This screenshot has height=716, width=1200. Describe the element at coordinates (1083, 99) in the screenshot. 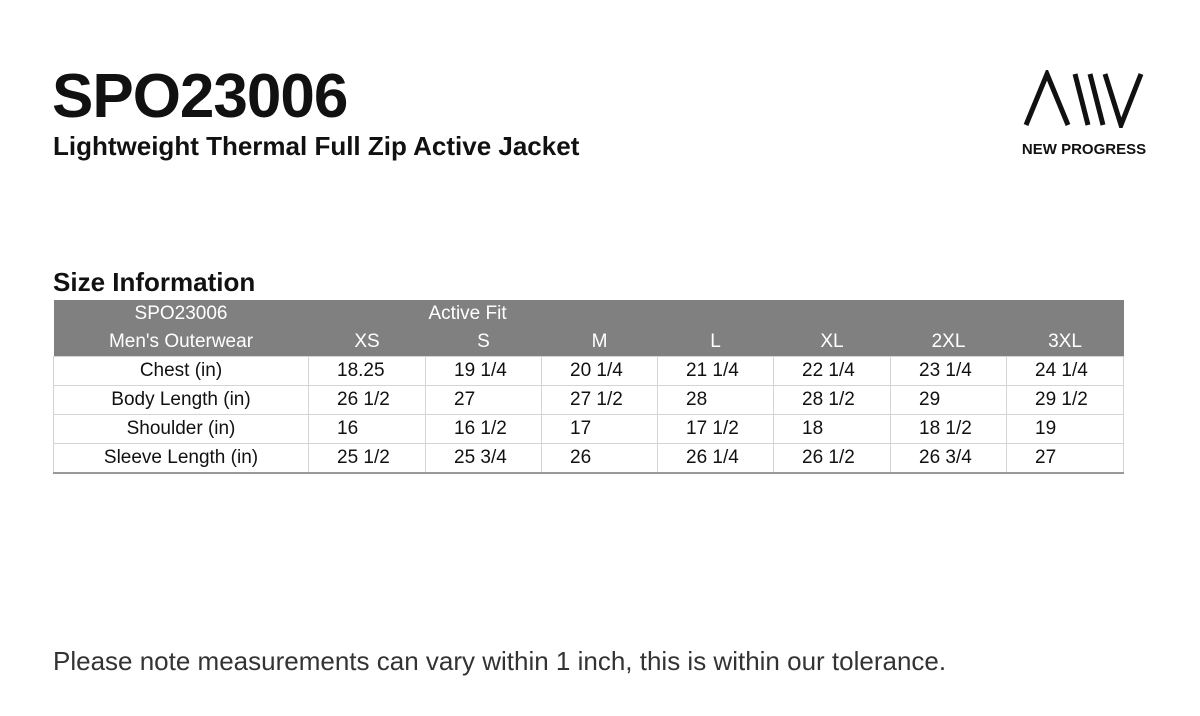

I see `logo-mark` at that location.